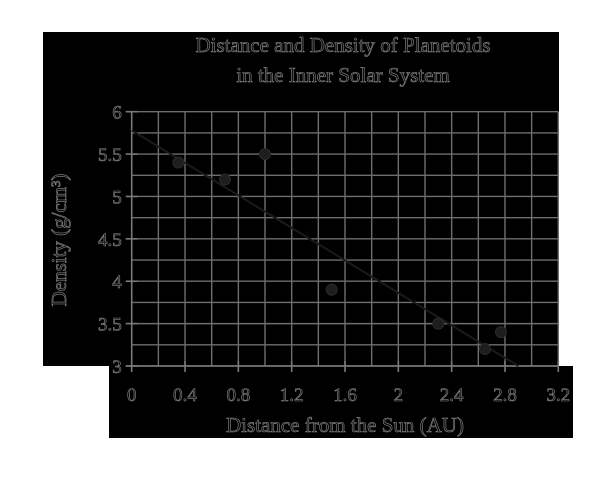 This screenshot has width=614, height=492. What do you see at coordinates (117, 367) in the screenshot?
I see `y-tick-label: 3` at bounding box center [117, 367].